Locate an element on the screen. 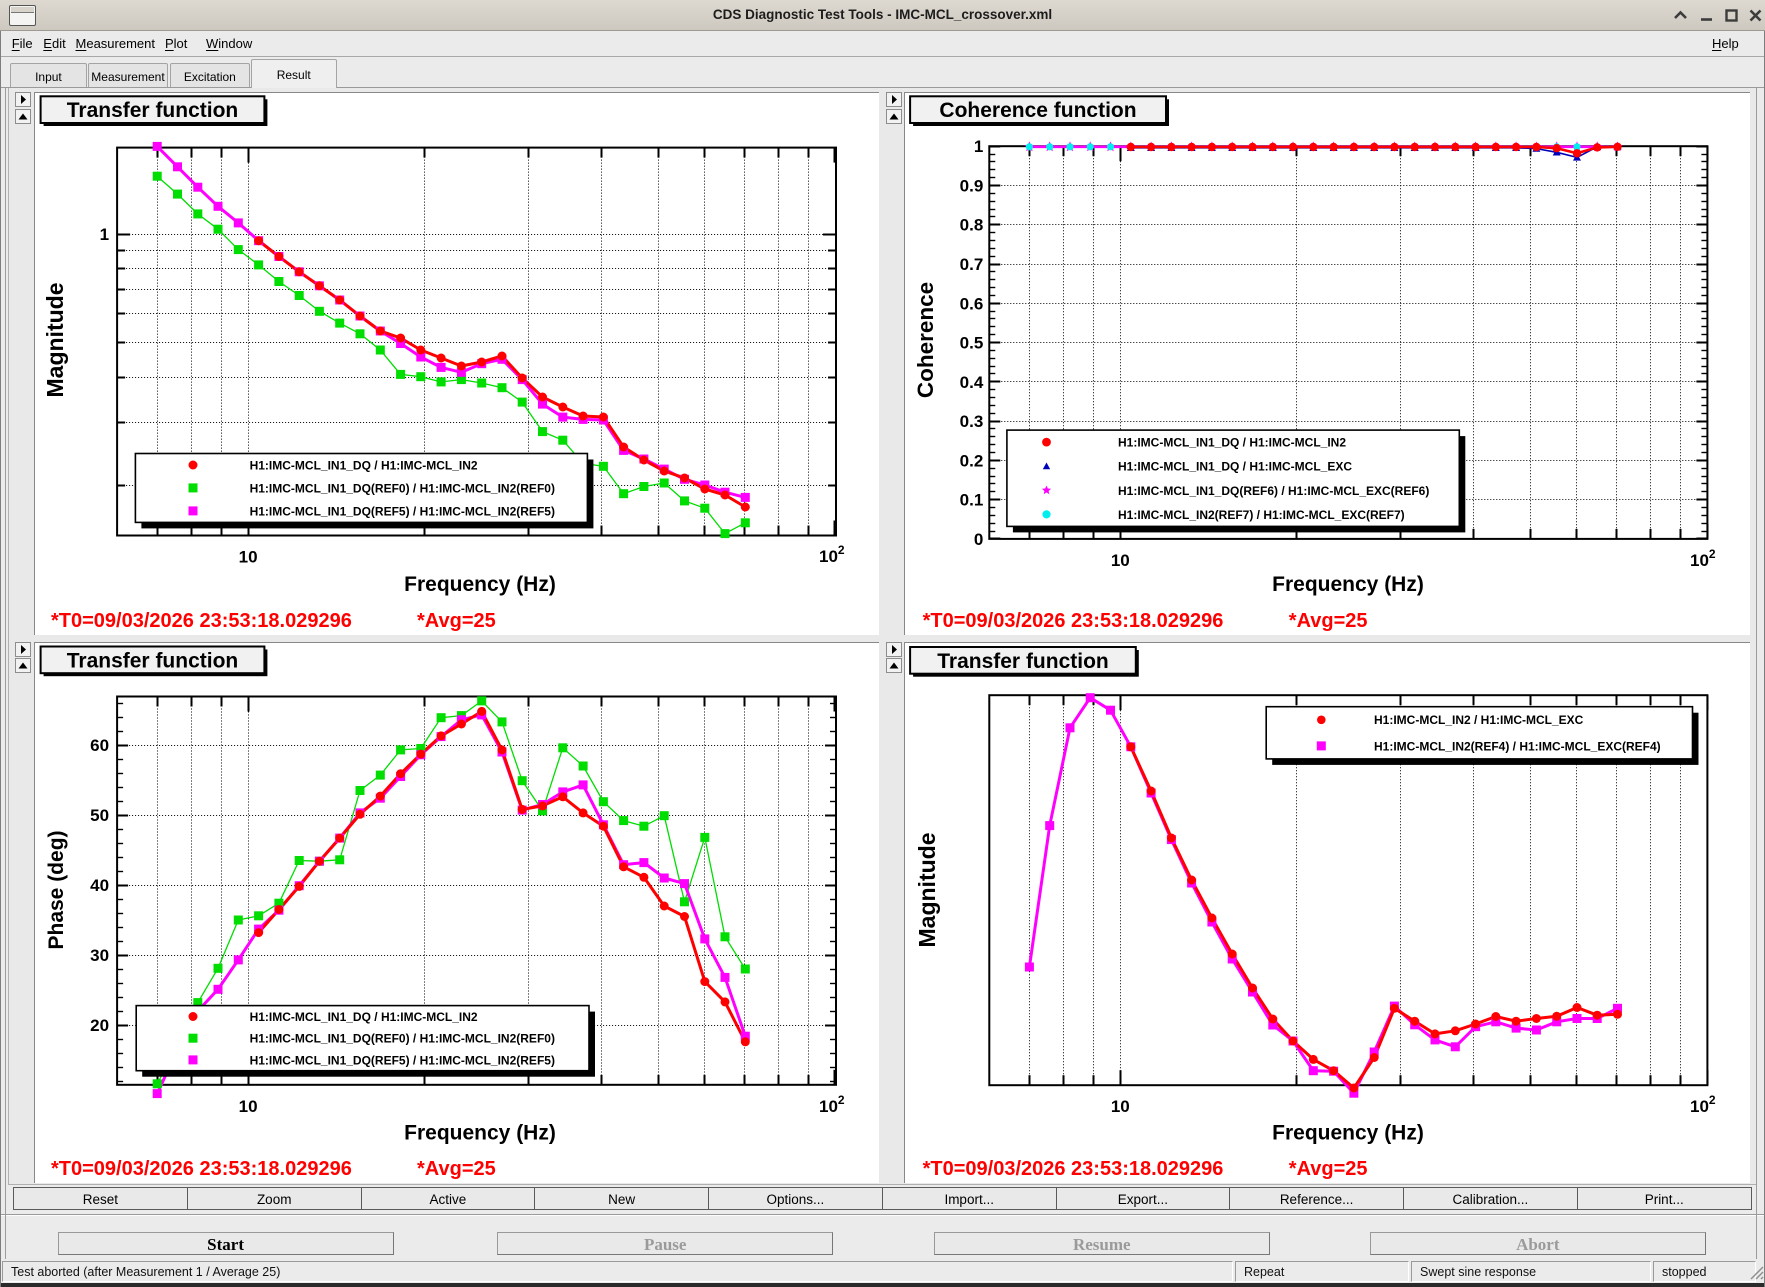 This screenshot has width=1765, height=1287. svg-text: 0.9 is located at coordinates (972, 186).